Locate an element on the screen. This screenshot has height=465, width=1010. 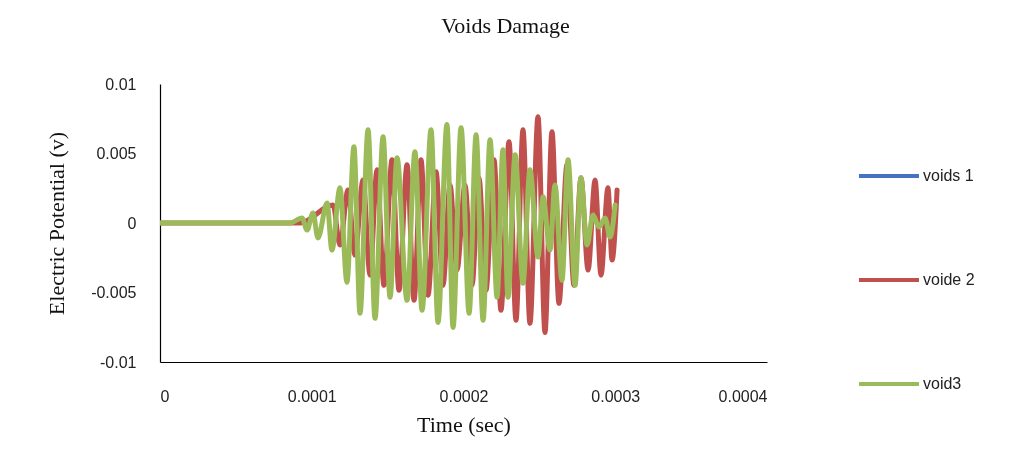
x-tick-label: 0.0003 is located at coordinates (616, 396).